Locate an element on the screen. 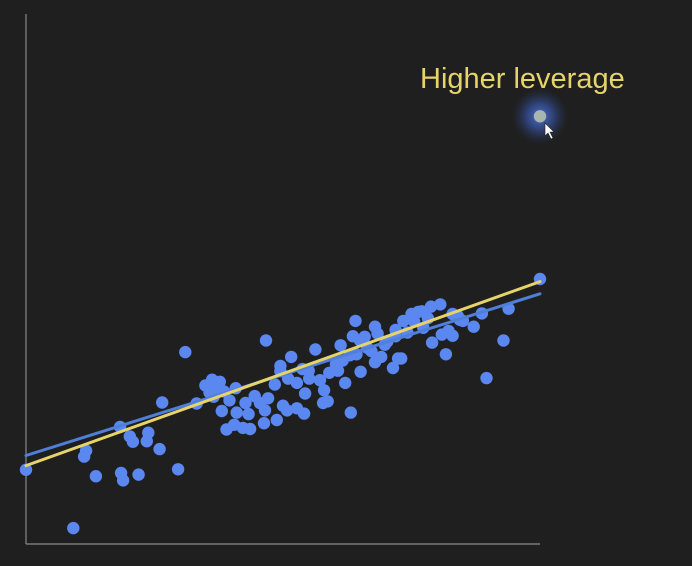  annotation-label: Higher leverage is located at coordinates (522, 79).